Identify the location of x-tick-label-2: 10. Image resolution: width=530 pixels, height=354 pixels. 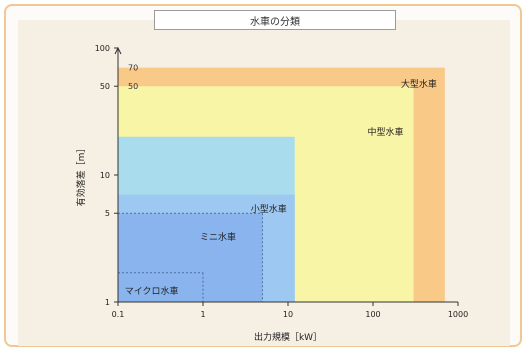
(288, 314).